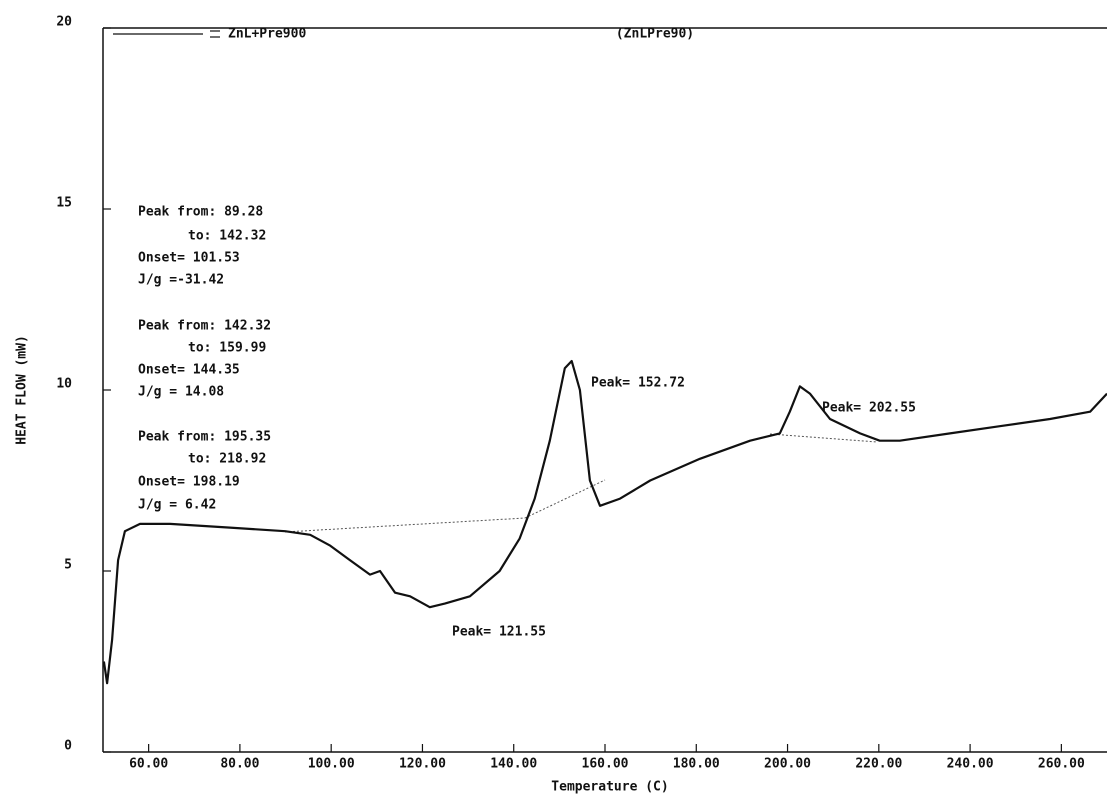 The height and width of the screenshot is (800, 1107). Describe the element at coordinates (331, 764) in the screenshot. I see `x-tick-label: 100.00` at that location.